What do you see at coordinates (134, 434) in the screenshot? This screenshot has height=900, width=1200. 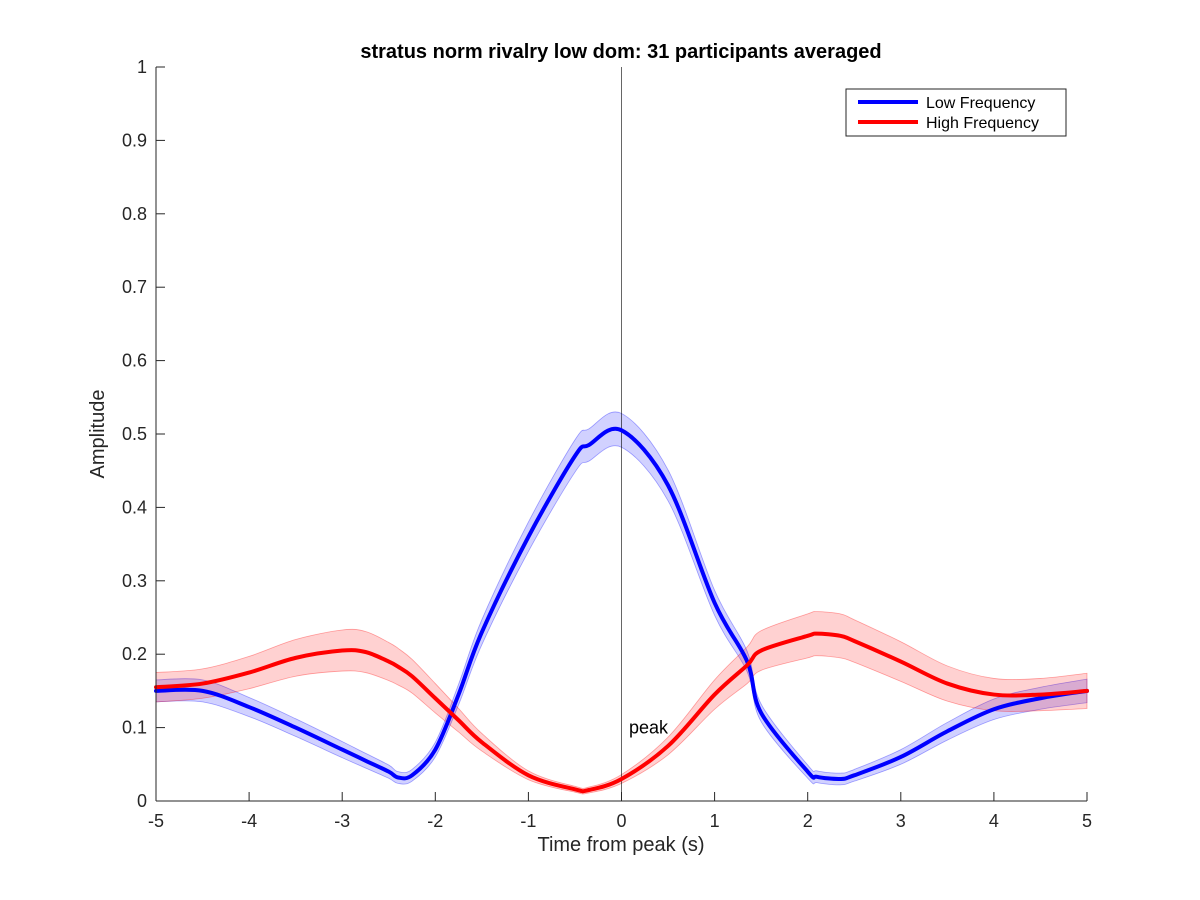 I see `y-tick-label: 0.5` at bounding box center [134, 434].